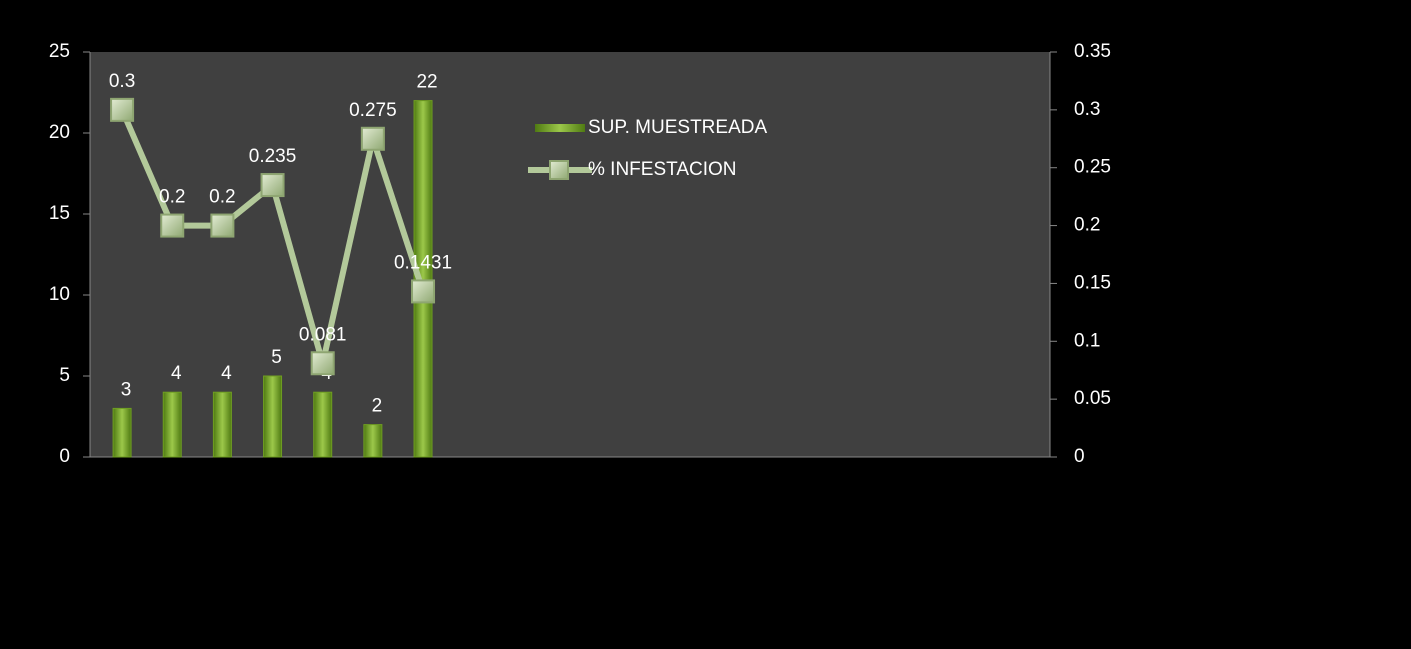 The image size is (1411, 649). I want to click on line-value-label: 0.081, so click(323, 334).